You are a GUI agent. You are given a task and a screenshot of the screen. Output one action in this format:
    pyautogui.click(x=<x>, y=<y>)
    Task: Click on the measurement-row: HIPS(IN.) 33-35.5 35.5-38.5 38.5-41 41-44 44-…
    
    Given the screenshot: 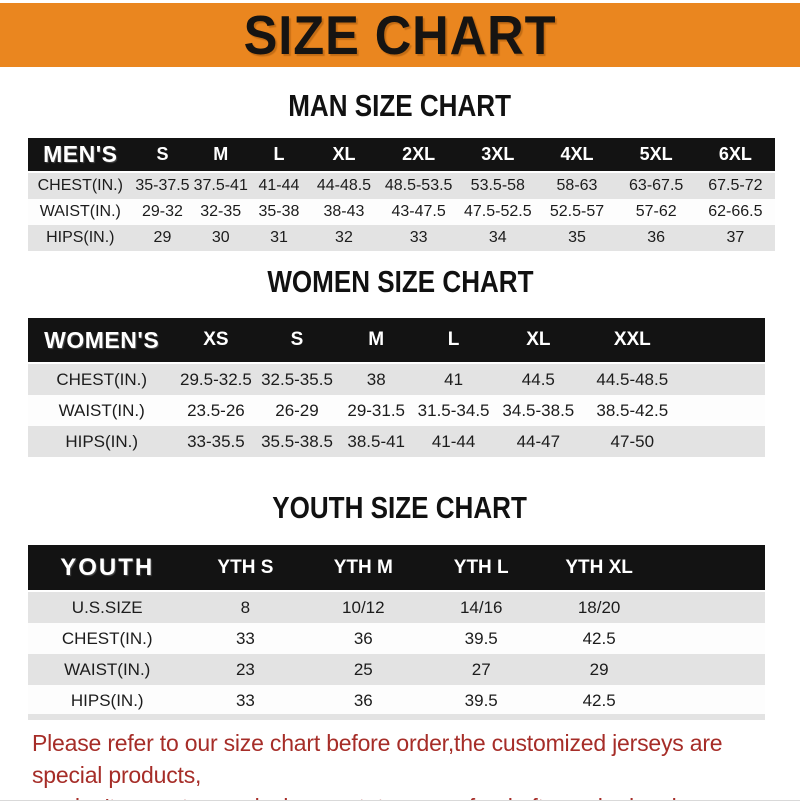 What is the action you would take?
    pyautogui.click(x=396, y=441)
    